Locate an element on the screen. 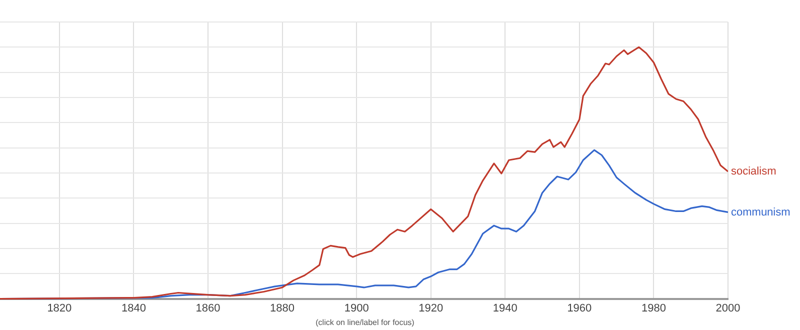 The height and width of the screenshot is (330, 800). series-label: communism is located at coordinates (760, 212).